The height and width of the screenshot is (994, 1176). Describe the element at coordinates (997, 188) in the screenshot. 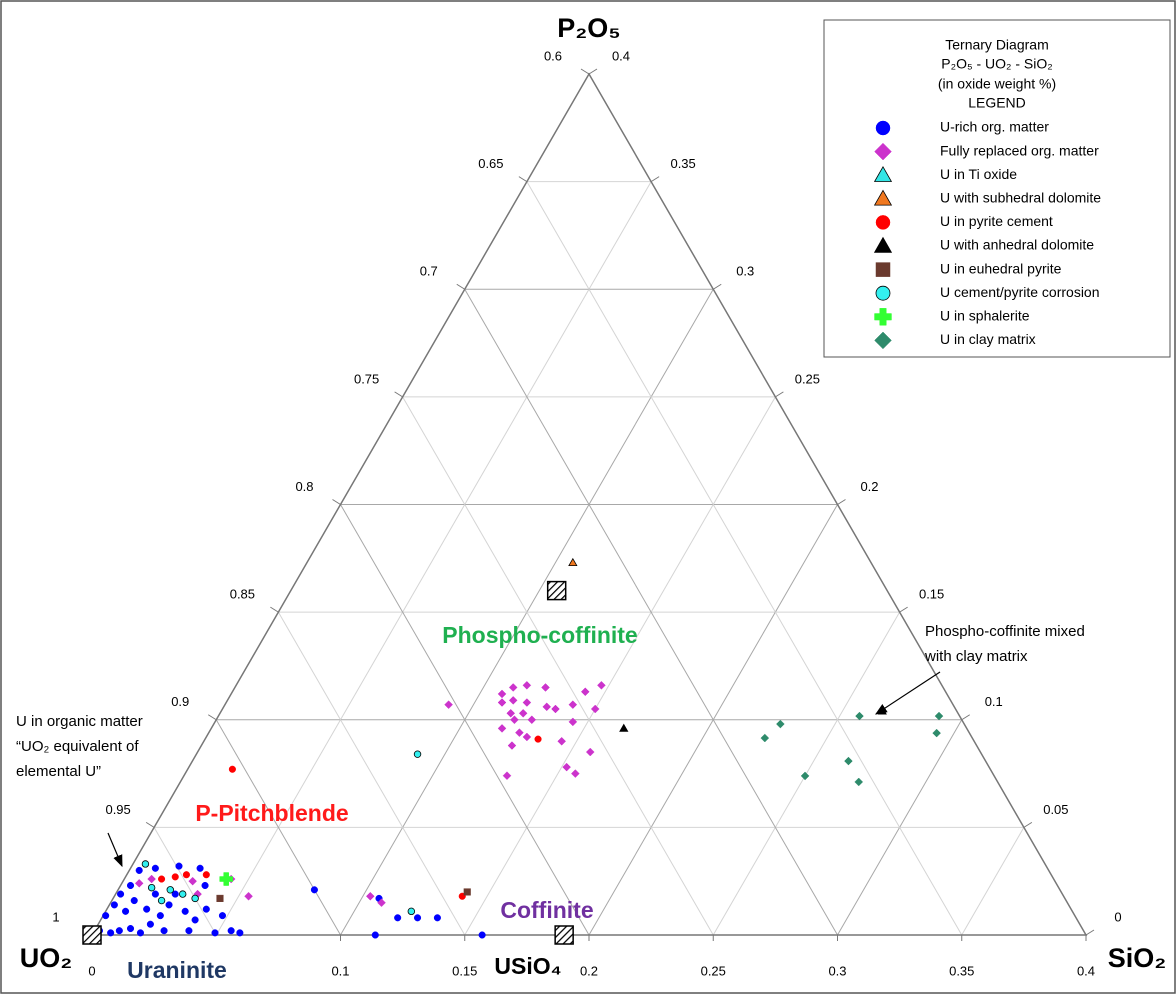

I see `legend-box` at that location.